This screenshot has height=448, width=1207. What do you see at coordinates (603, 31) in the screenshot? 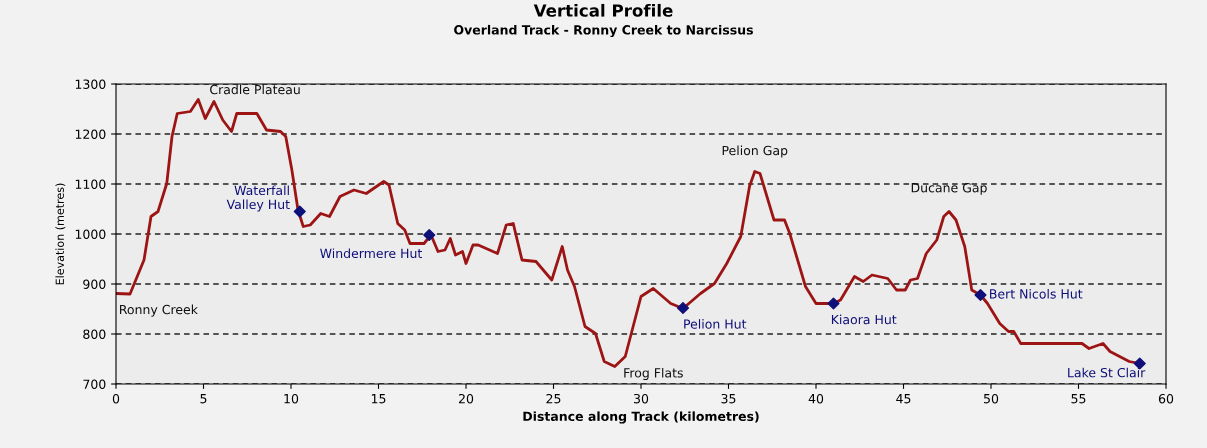
I see `chart-subtitle: Overland Track - Ronny Creek to Narcissus` at bounding box center [603, 31].